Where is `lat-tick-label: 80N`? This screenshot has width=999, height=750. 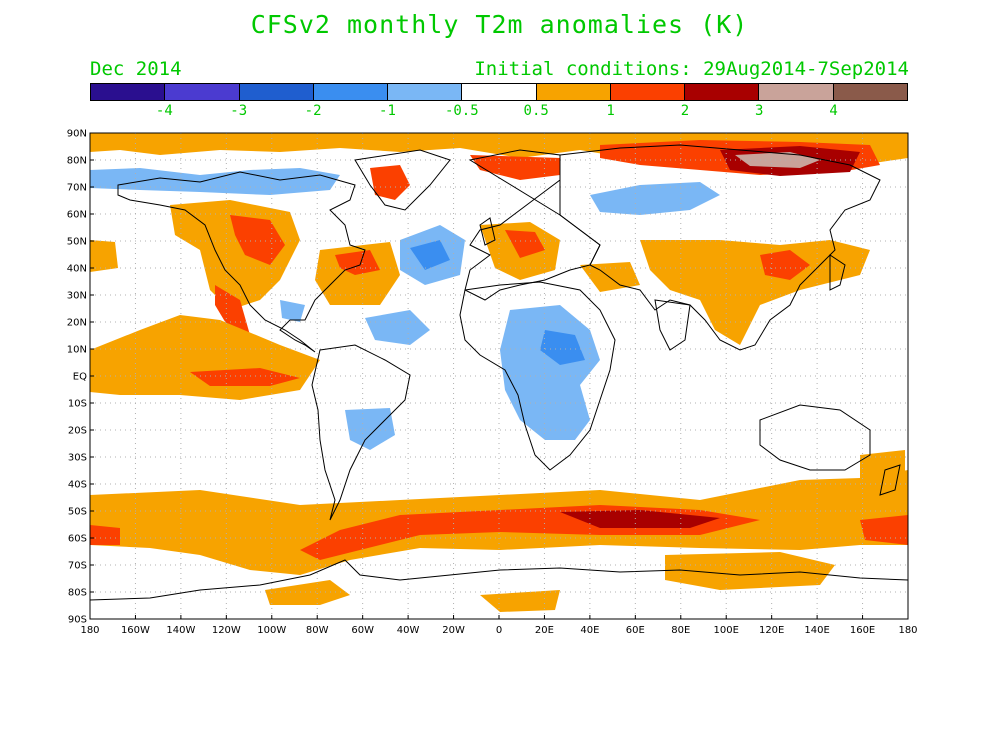 lat-tick-label: 80N is located at coordinates (77, 161).